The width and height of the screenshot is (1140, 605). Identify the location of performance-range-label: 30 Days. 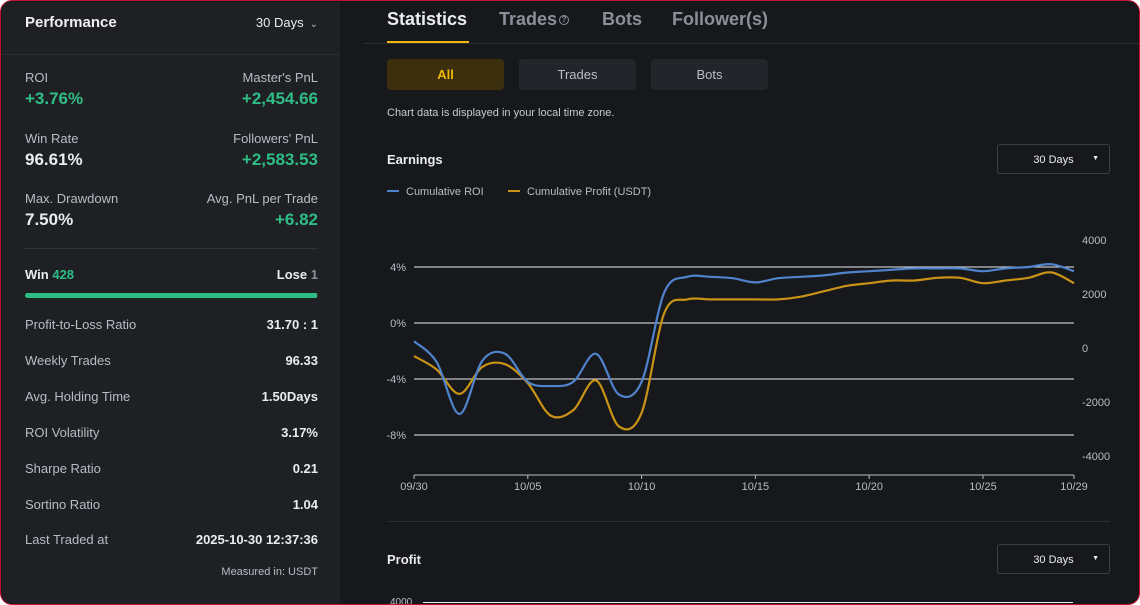
(279, 22).